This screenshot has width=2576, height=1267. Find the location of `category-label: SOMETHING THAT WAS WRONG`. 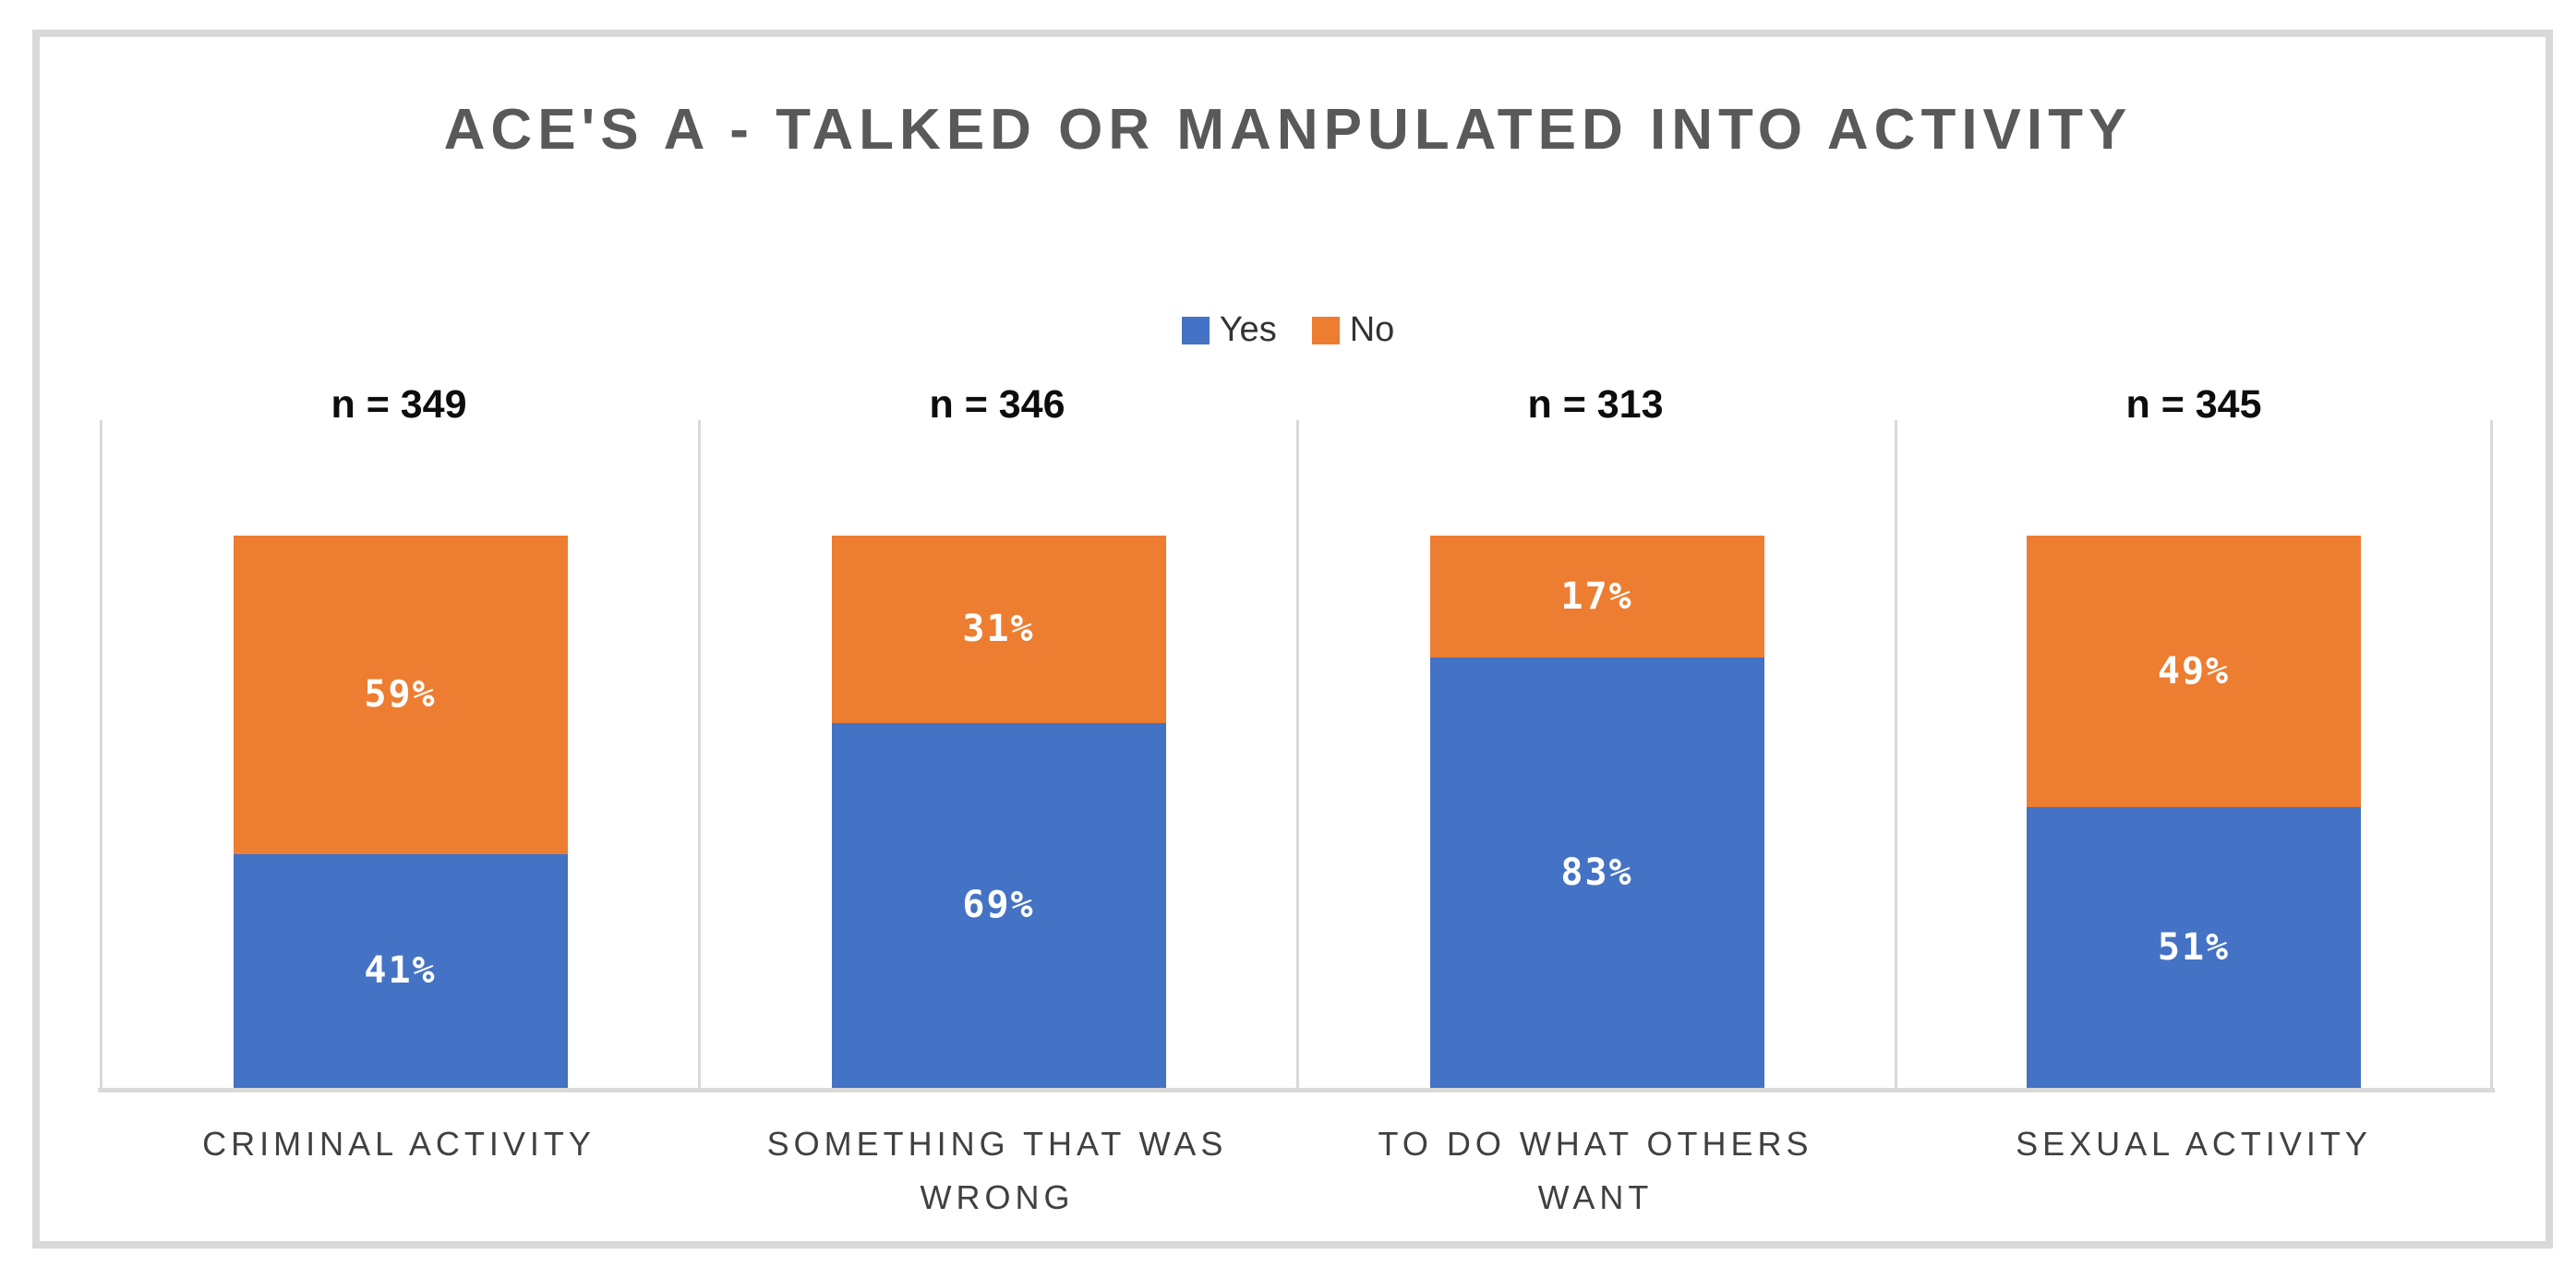

category-label: SOMETHING THAT WAS WRONG is located at coordinates (997, 1171).